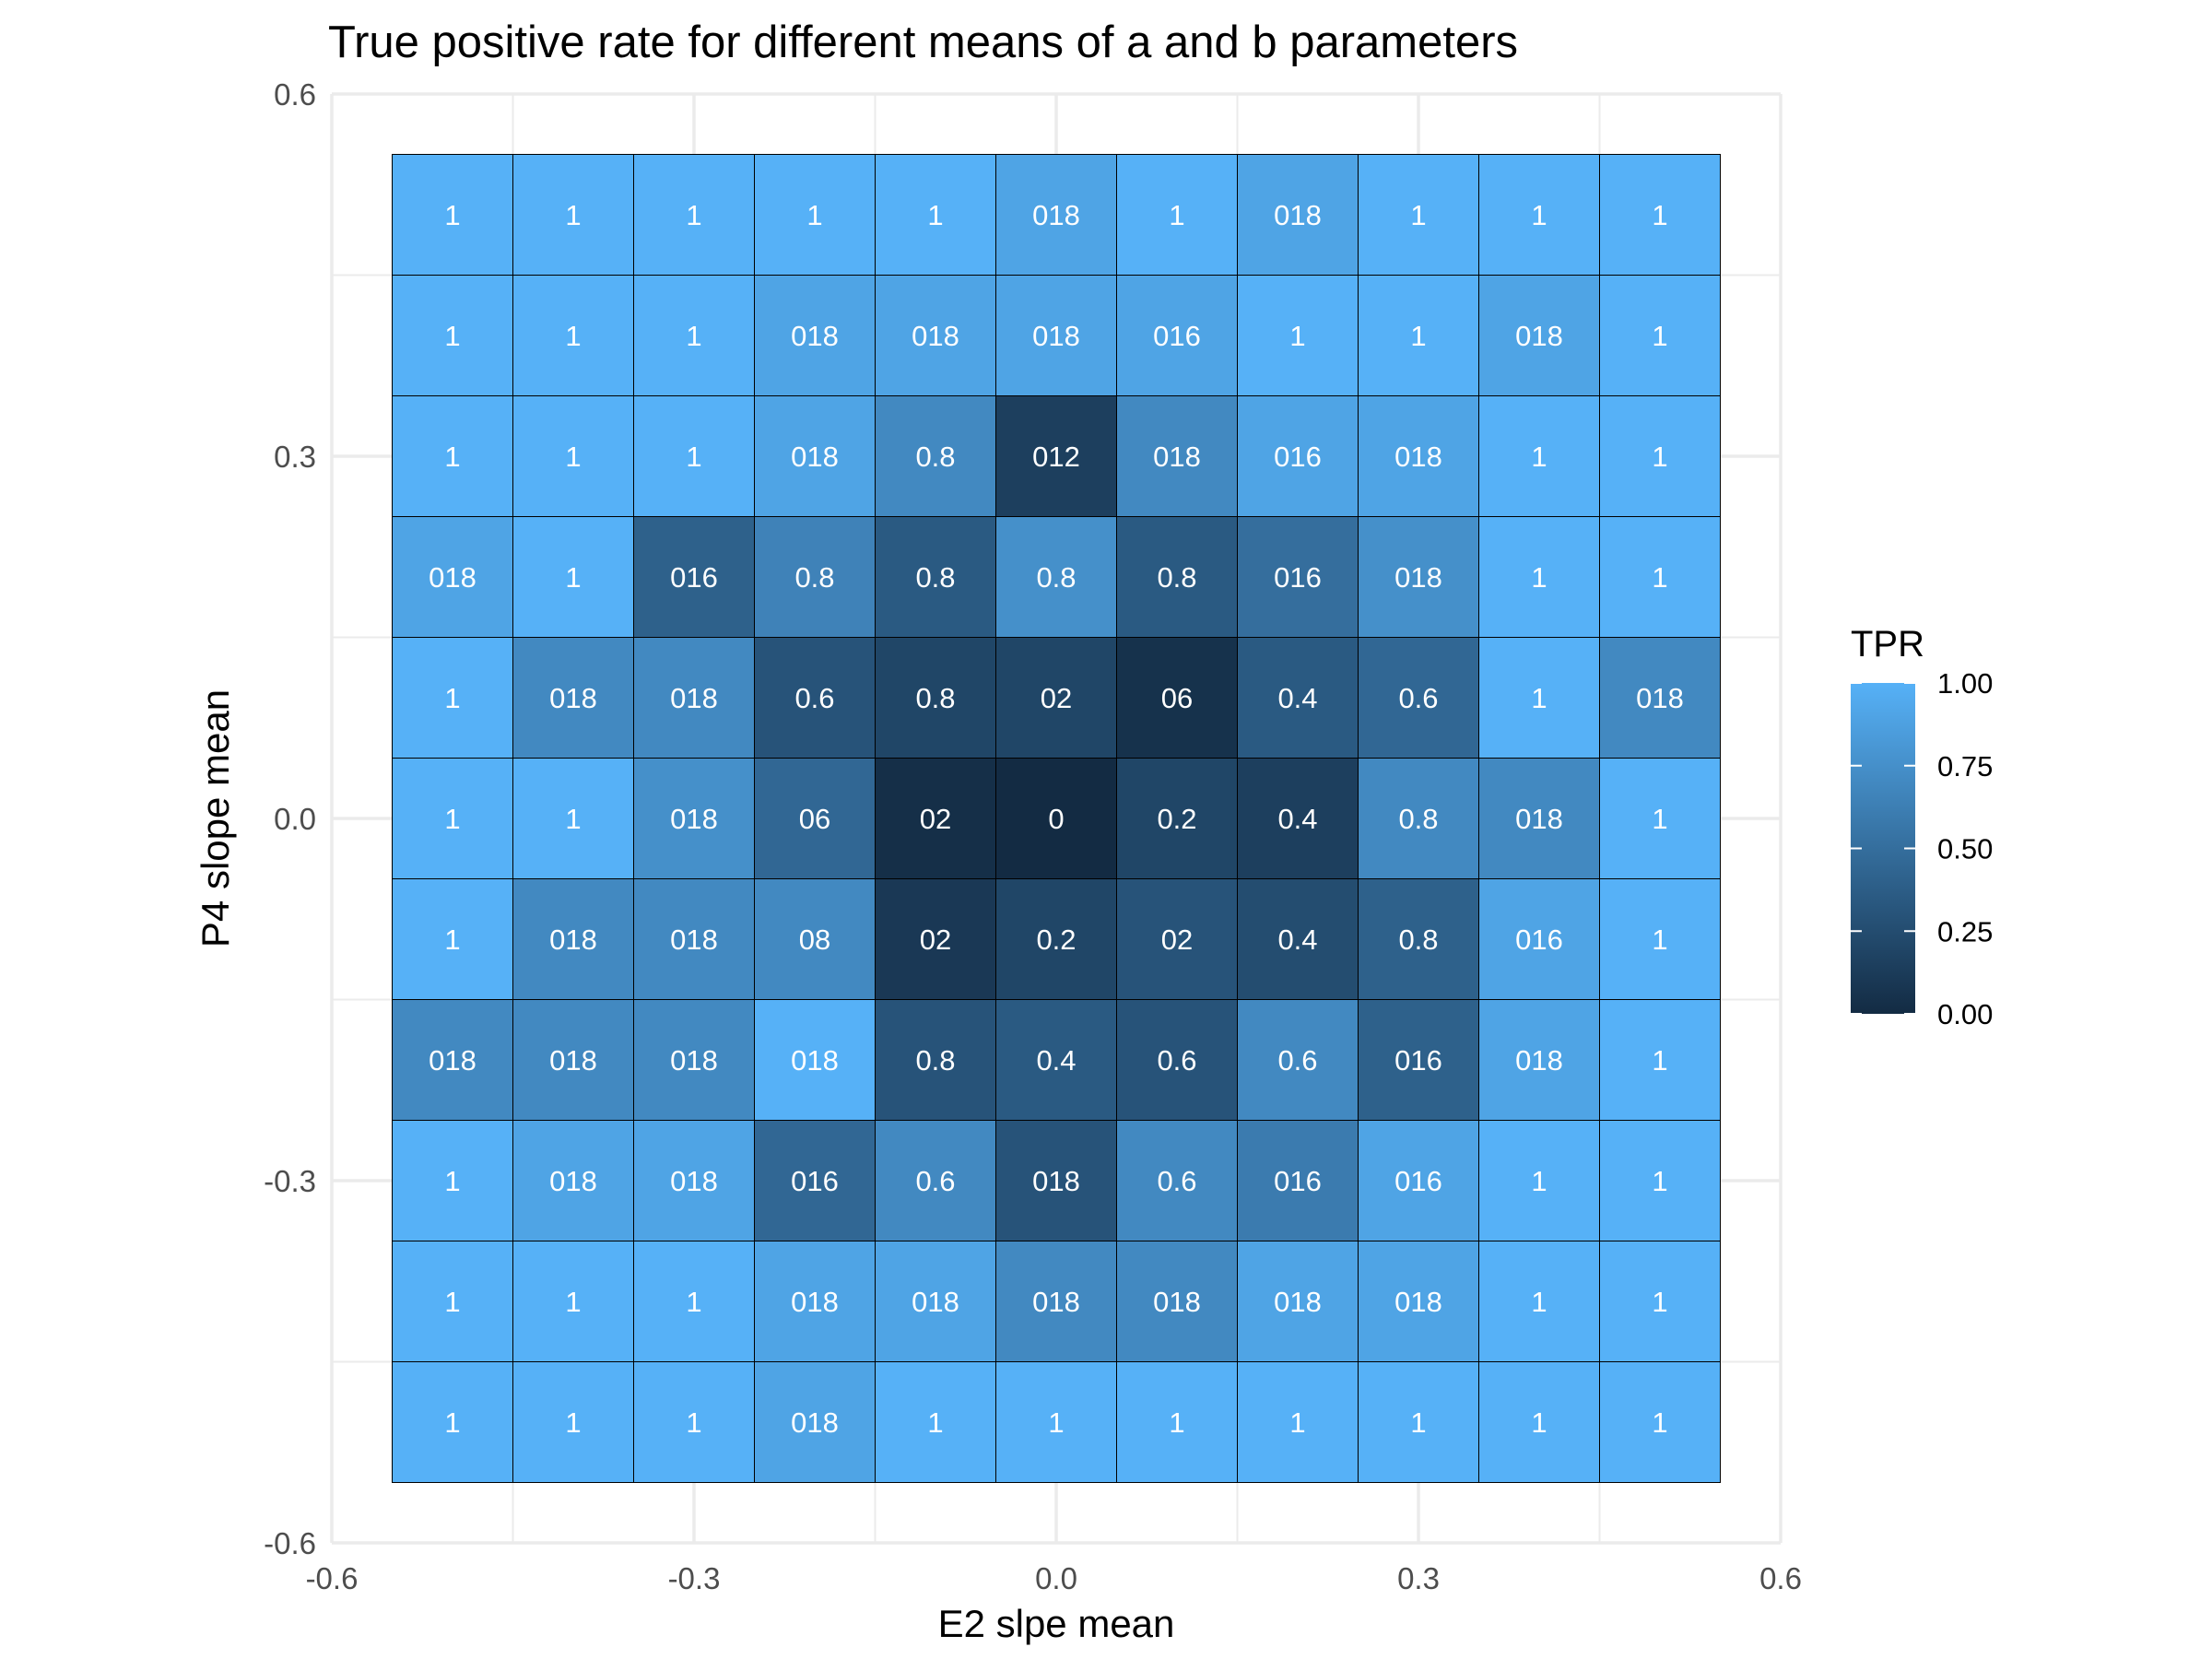 The image size is (2212, 1659). What do you see at coordinates (295, 457) in the screenshot?
I see `y-tick-label: 0.3` at bounding box center [295, 457].